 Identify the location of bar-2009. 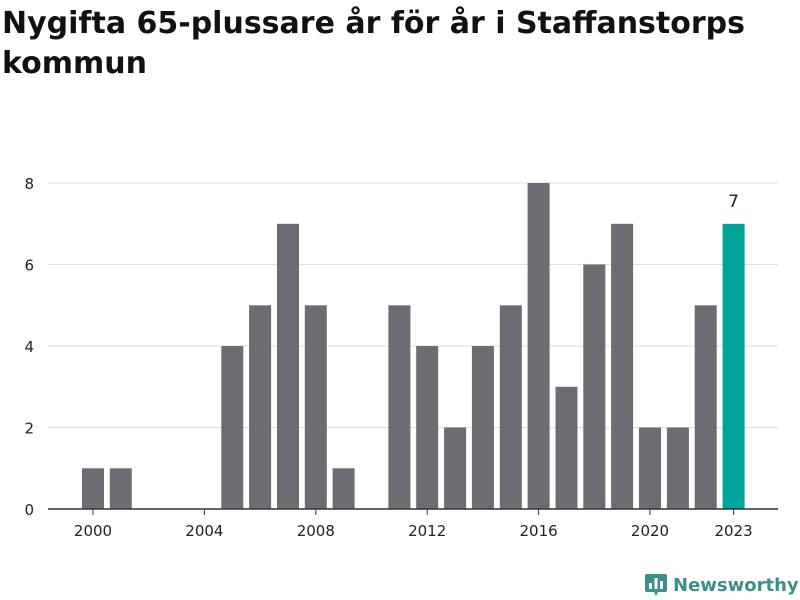
(343, 489).